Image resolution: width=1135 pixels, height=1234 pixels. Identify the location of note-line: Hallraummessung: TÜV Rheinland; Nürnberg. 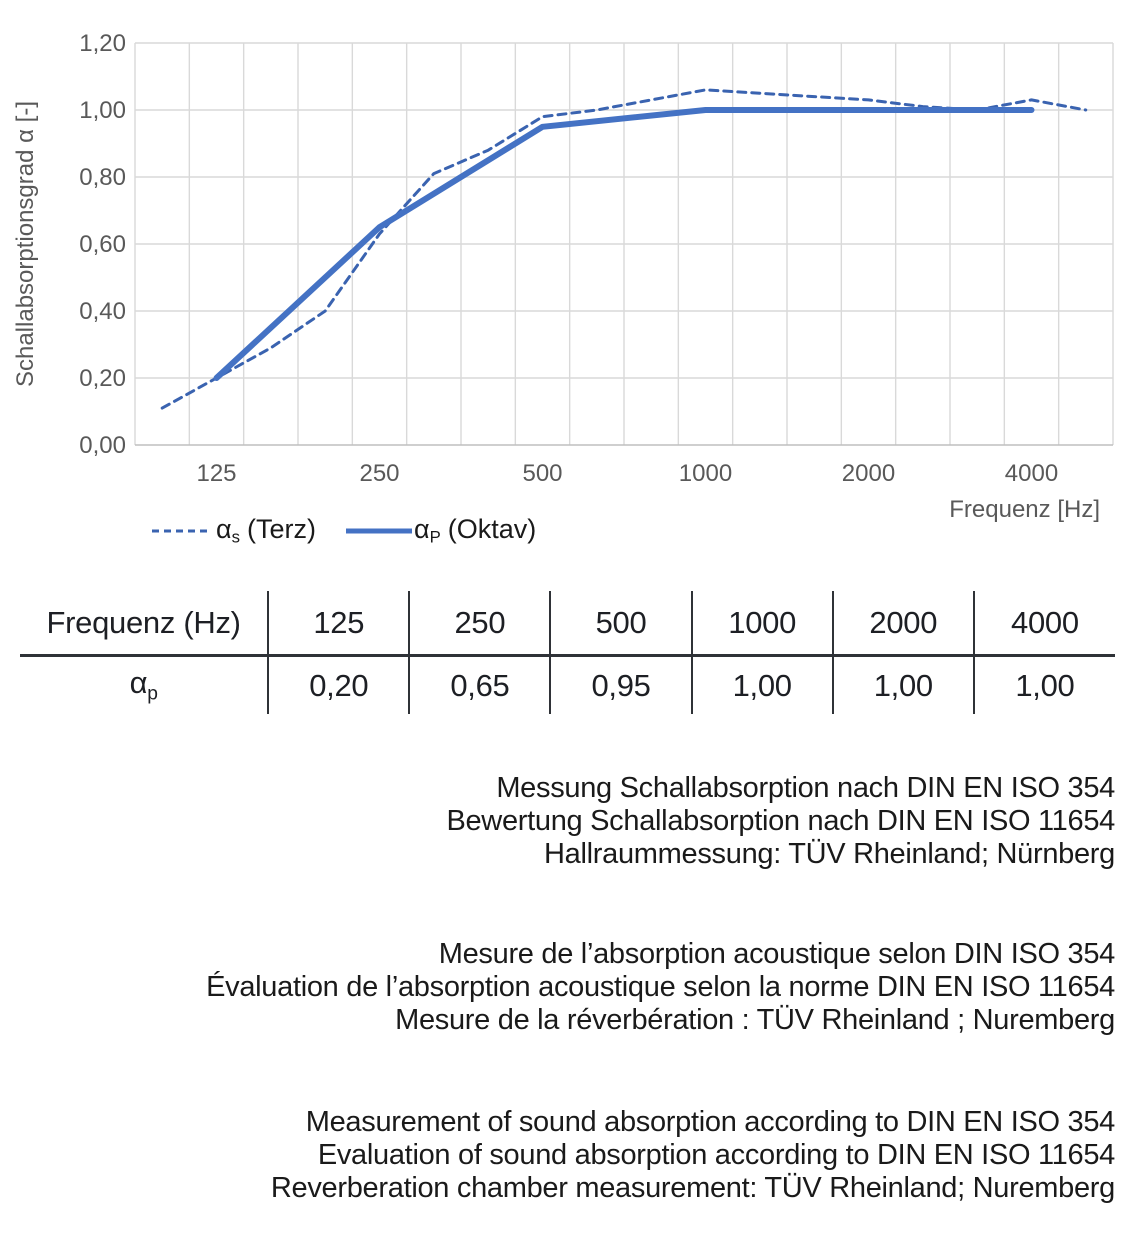
(829, 854).